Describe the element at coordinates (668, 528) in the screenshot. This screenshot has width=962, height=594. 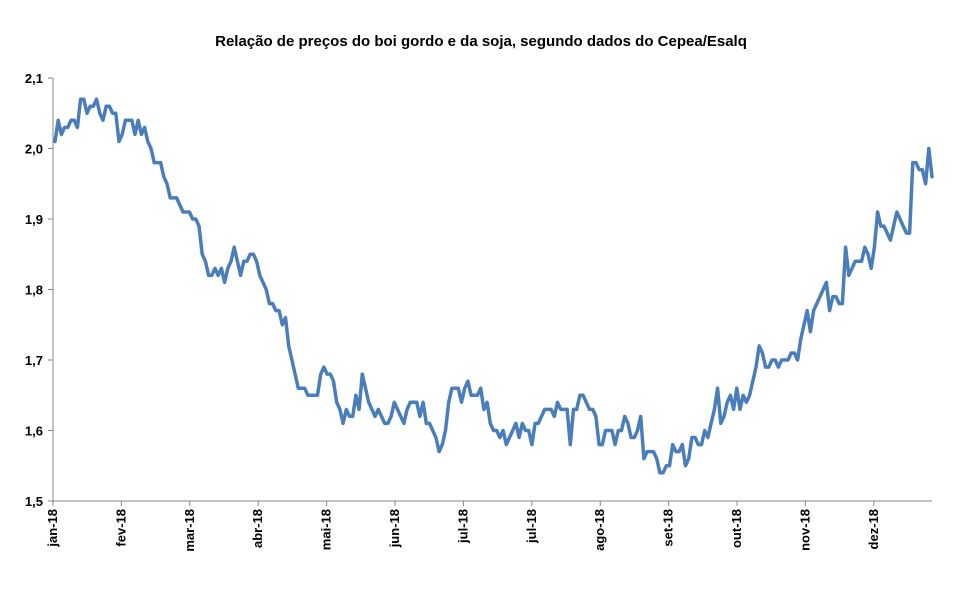
I see `x-tick-label: set-18` at that location.